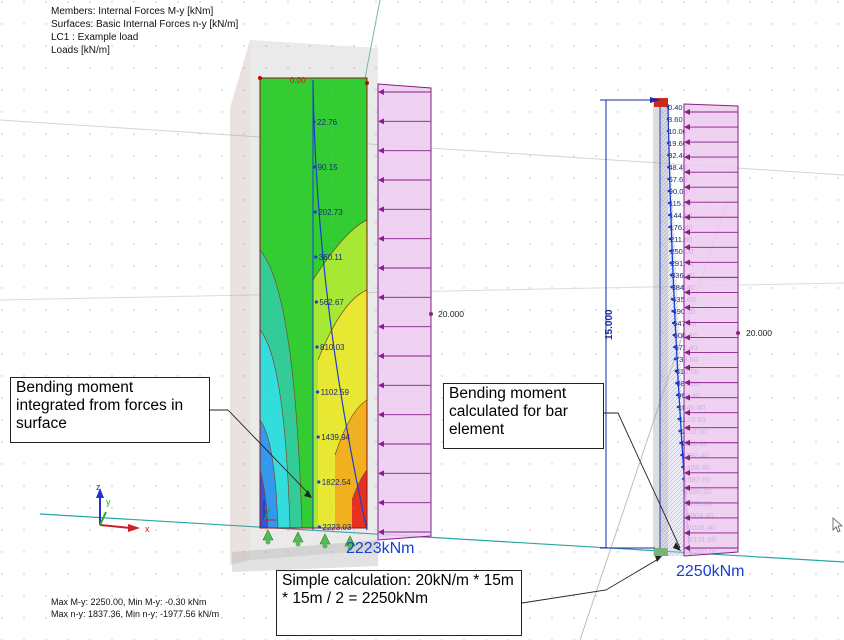 This screenshot has height=640, width=844. Describe the element at coordinates (738, 333) in the screenshot. I see `bar-load-node` at that location.